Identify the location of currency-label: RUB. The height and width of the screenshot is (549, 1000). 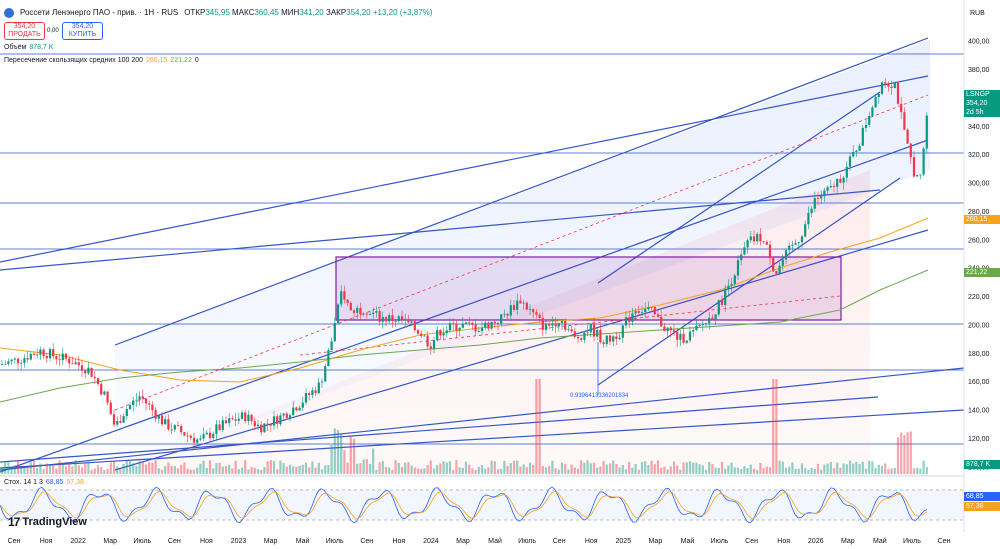
(977, 13).